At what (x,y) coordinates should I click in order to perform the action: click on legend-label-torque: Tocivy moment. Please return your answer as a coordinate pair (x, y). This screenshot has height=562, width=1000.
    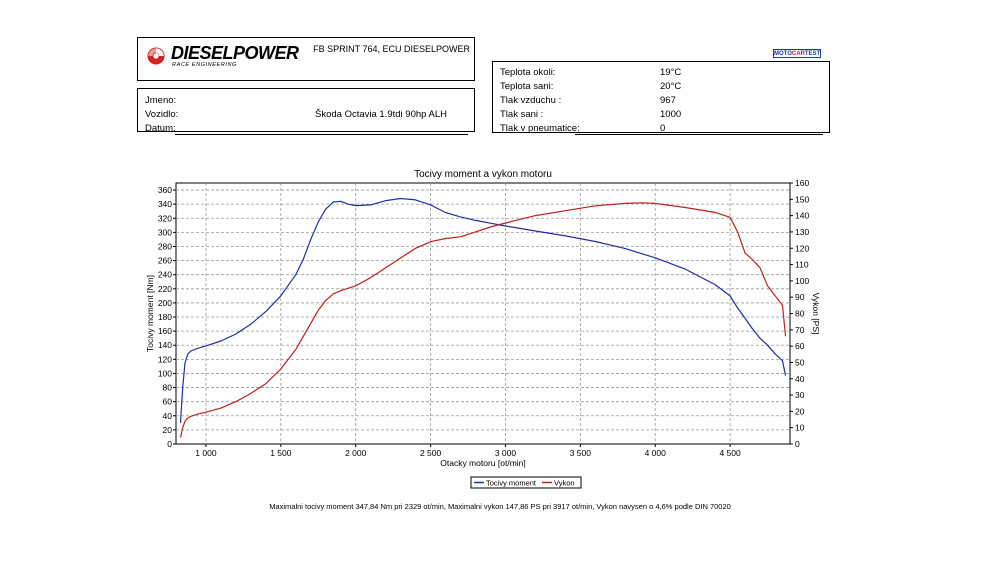
    Looking at the image, I should click on (511, 483).